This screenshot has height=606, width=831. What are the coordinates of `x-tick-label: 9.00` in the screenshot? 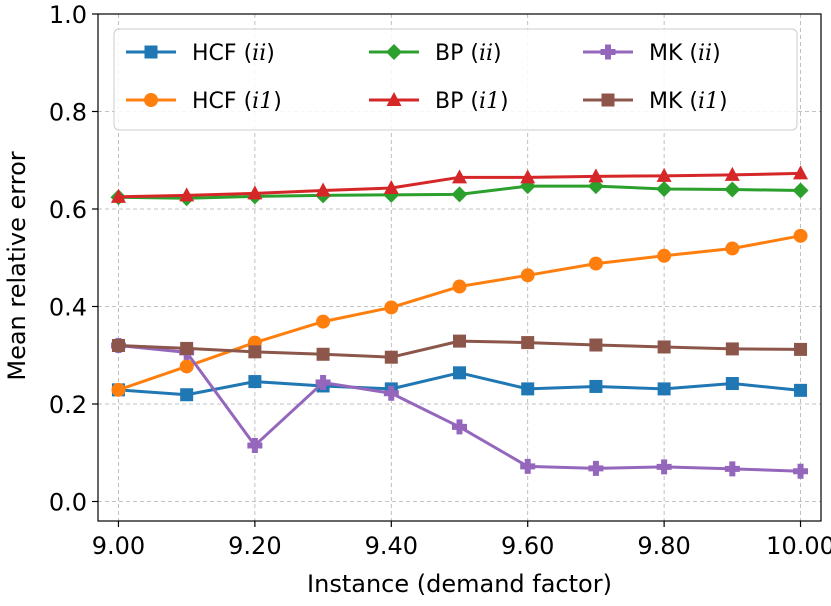 It's located at (118, 546).